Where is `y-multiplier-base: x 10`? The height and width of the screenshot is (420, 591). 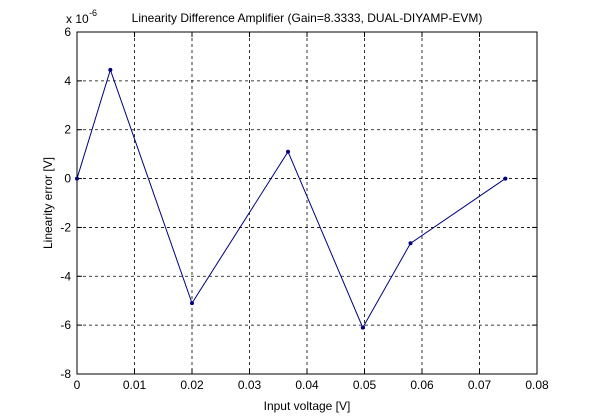 y-multiplier-base: x 10 is located at coordinates (77, 19).